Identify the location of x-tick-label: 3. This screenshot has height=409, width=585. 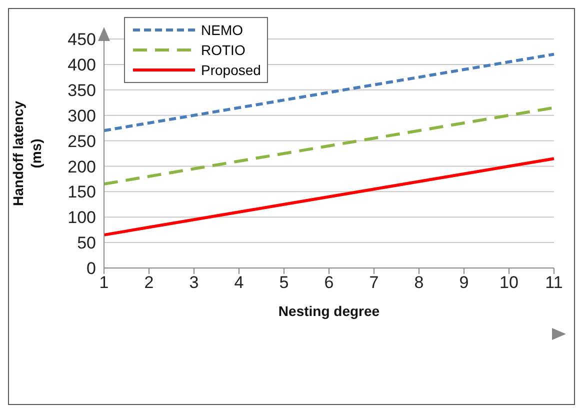
(194, 282).